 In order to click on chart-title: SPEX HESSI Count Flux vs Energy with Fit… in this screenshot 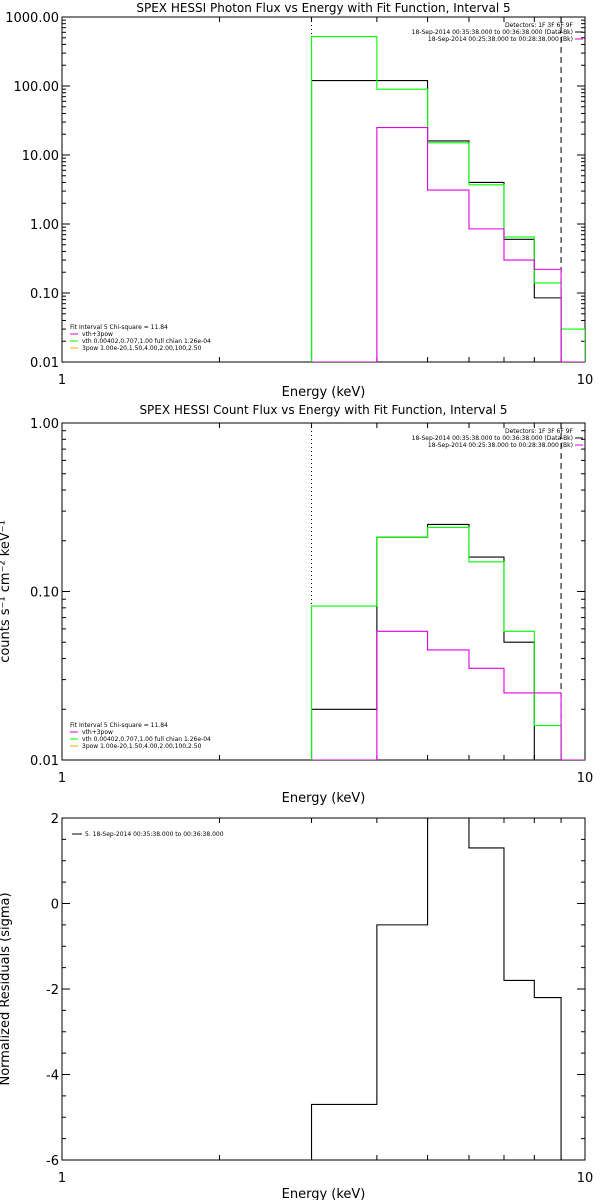, I will do `click(323, 410)`.